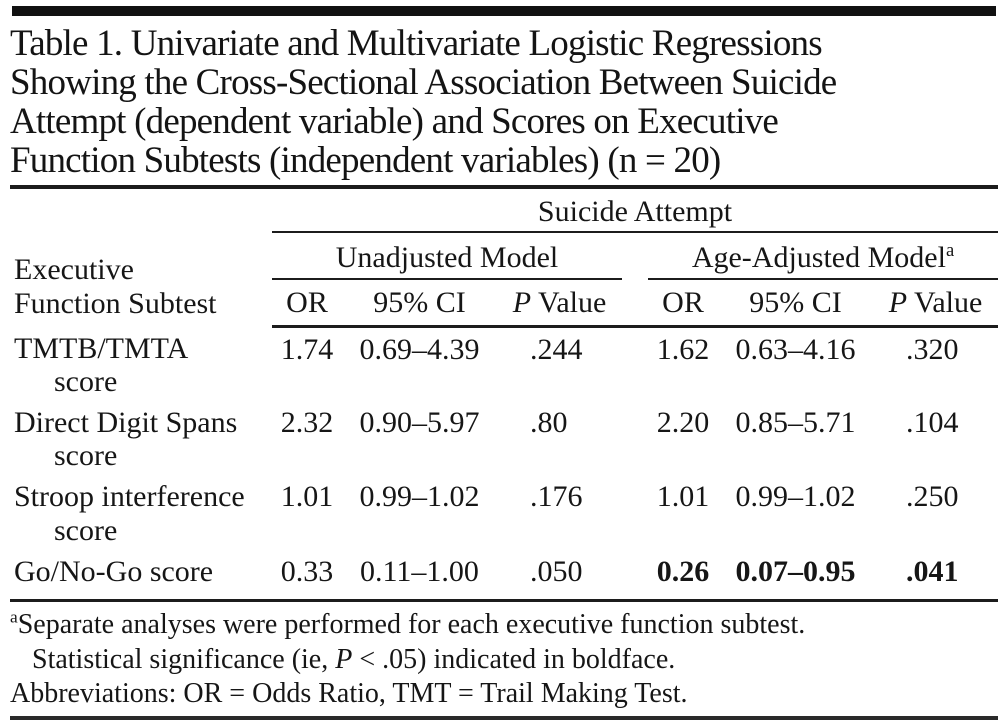 The height and width of the screenshot is (727, 1008). I want to click on p-value-unadjusted: .176, so click(556, 497).